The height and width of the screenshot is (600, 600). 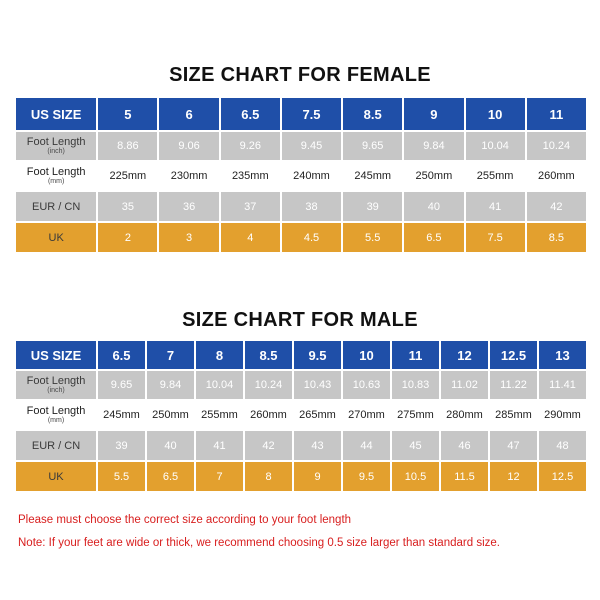 I want to click on female-us-cell: 10, so click(x=495, y=114).